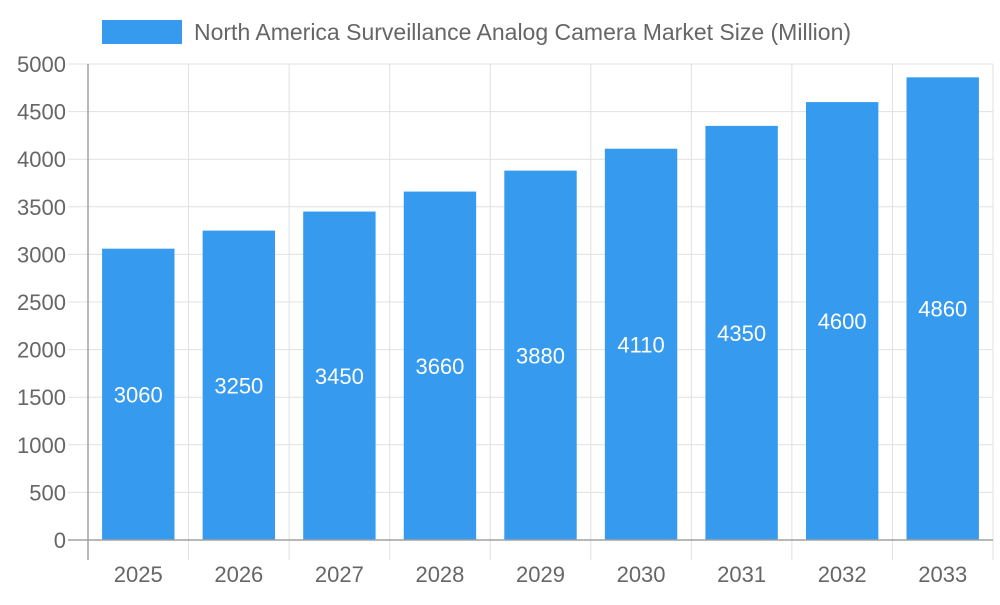 Image resolution: width=1000 pixels, height=605 pixels. What do you see at coordinates (41, 112) in the screenshot?
I see `y-tick-label: 4500` at bounding box center [41, 112].